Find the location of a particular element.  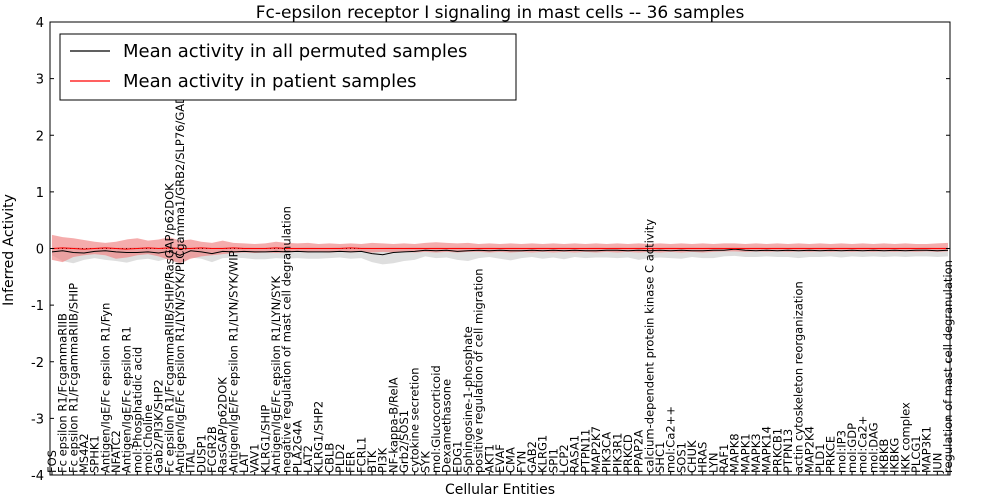

x-tick-label: mol:GDP is located at coordinates (852, 448).